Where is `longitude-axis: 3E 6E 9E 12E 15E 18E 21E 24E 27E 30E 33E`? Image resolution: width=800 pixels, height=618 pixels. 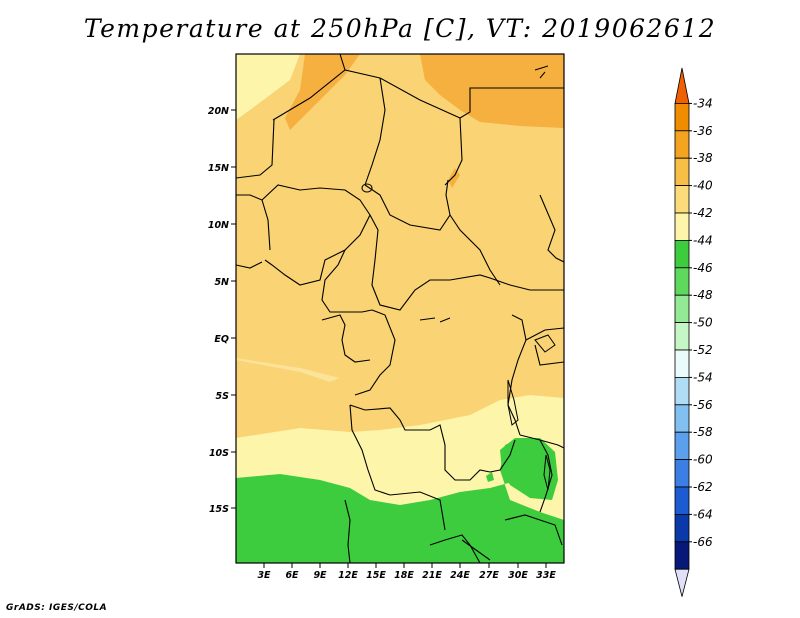
longitude-axis: 3E 6E 9E 12E 15E 18E 21E 24E 27E 30E 33E is located at coordinates (406, 572).